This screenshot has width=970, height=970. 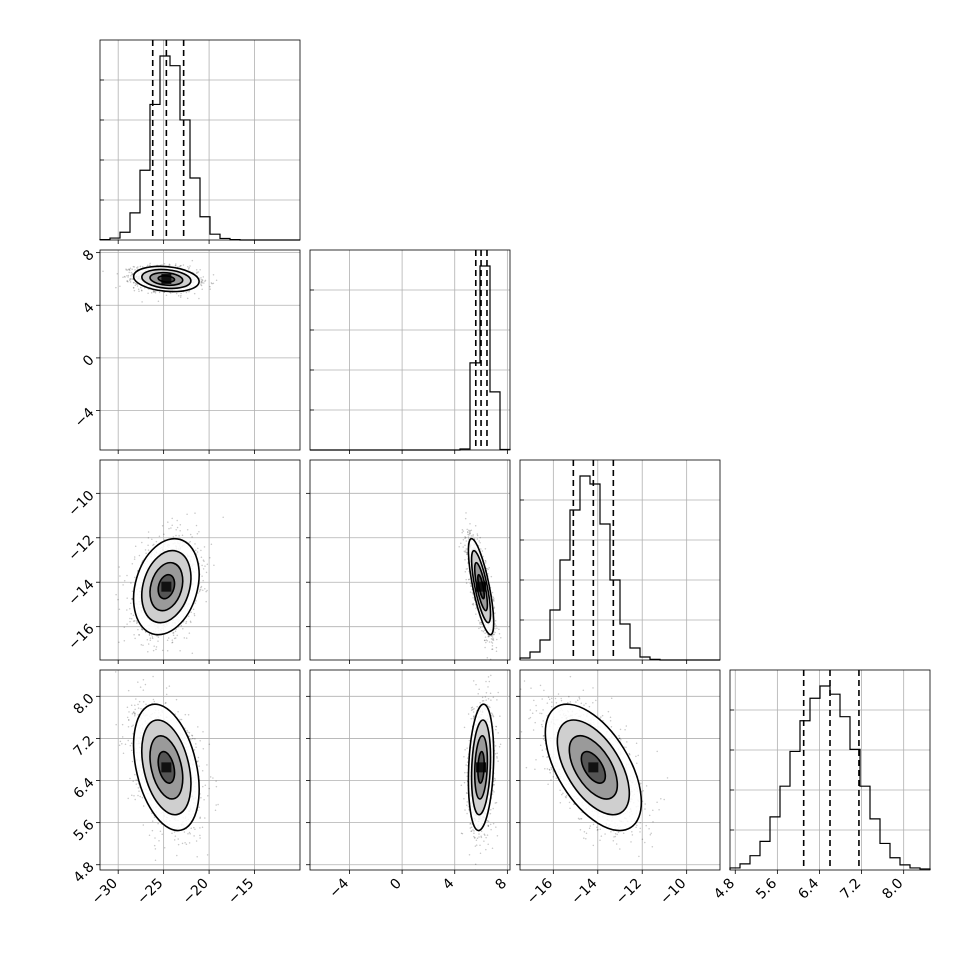 I want to click on y-tick-label: −12, so click(x=81, y=548).